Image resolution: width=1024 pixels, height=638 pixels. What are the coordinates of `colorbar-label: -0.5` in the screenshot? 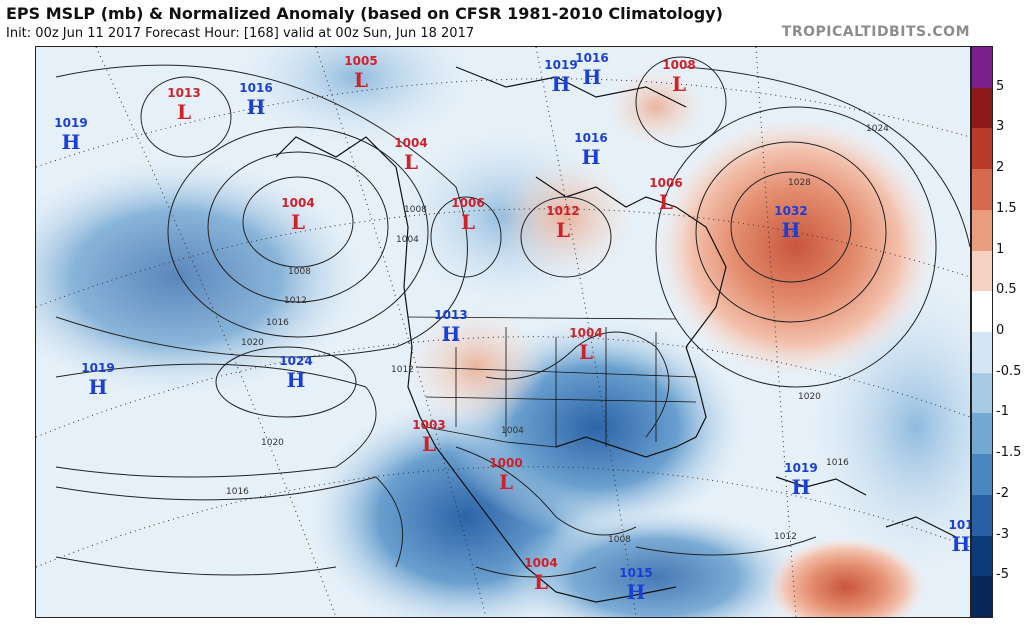 It's located at (1009, 371).